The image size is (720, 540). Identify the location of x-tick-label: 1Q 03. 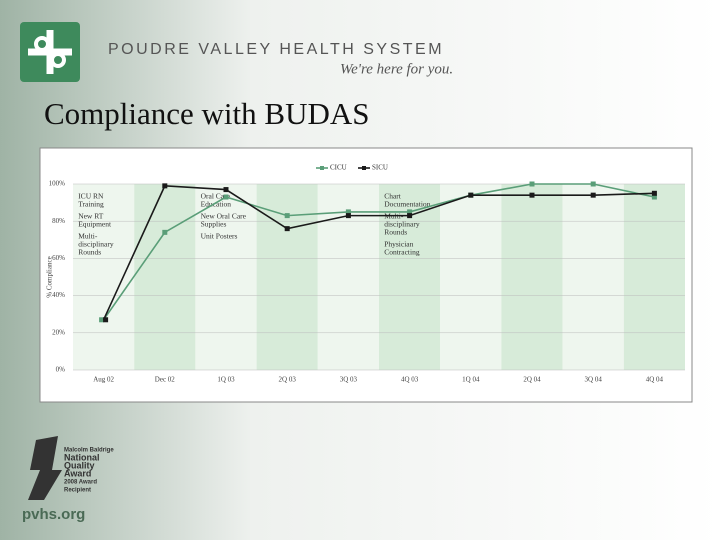
(226, 380).